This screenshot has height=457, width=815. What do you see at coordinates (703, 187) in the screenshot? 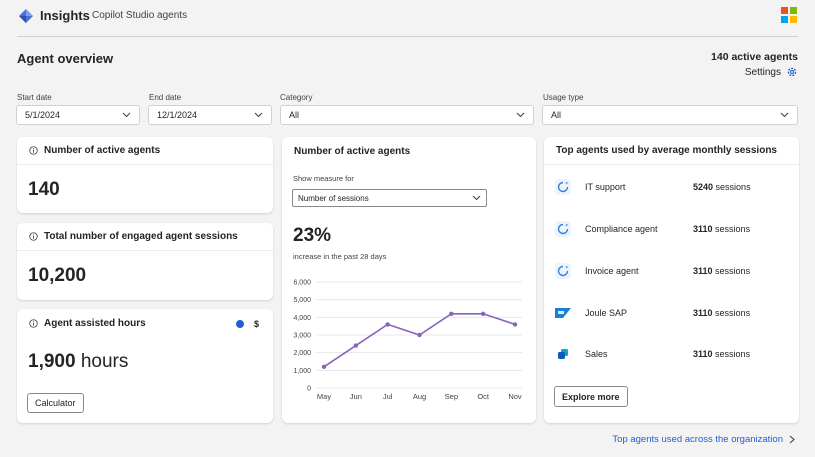
I see `session-count: 5240` at bounding box center [703, 187].